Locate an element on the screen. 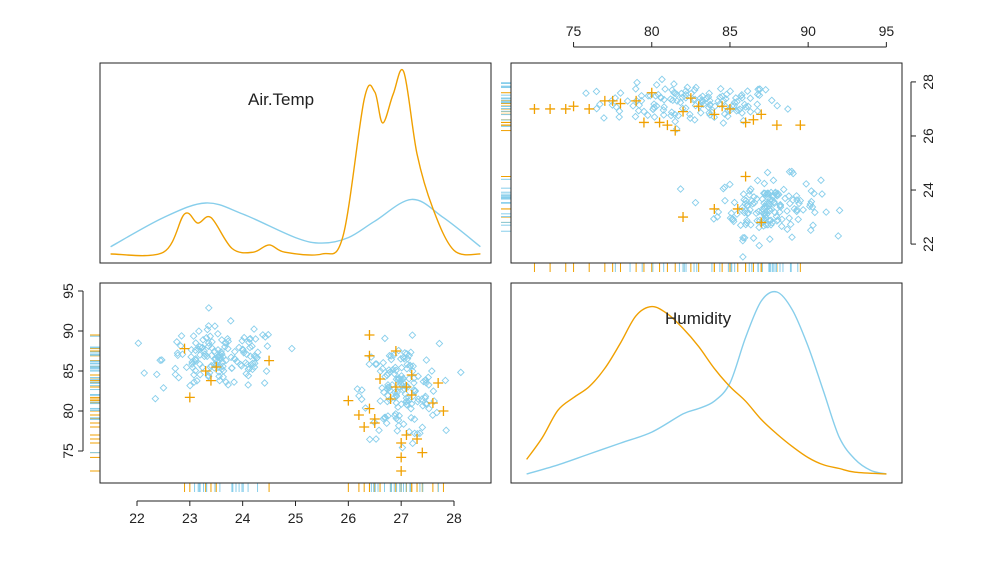  density-line-group_a is located at coordinates (706, 382).